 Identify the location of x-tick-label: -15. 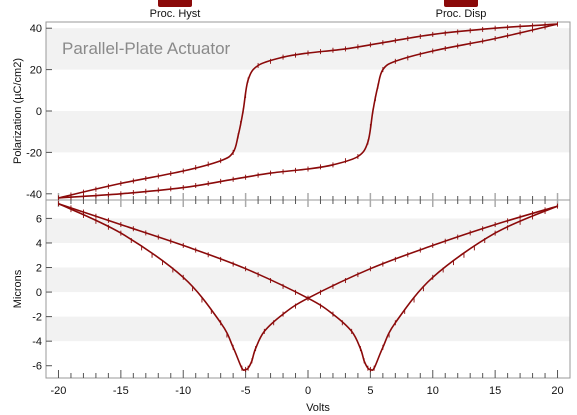
(121, 391).